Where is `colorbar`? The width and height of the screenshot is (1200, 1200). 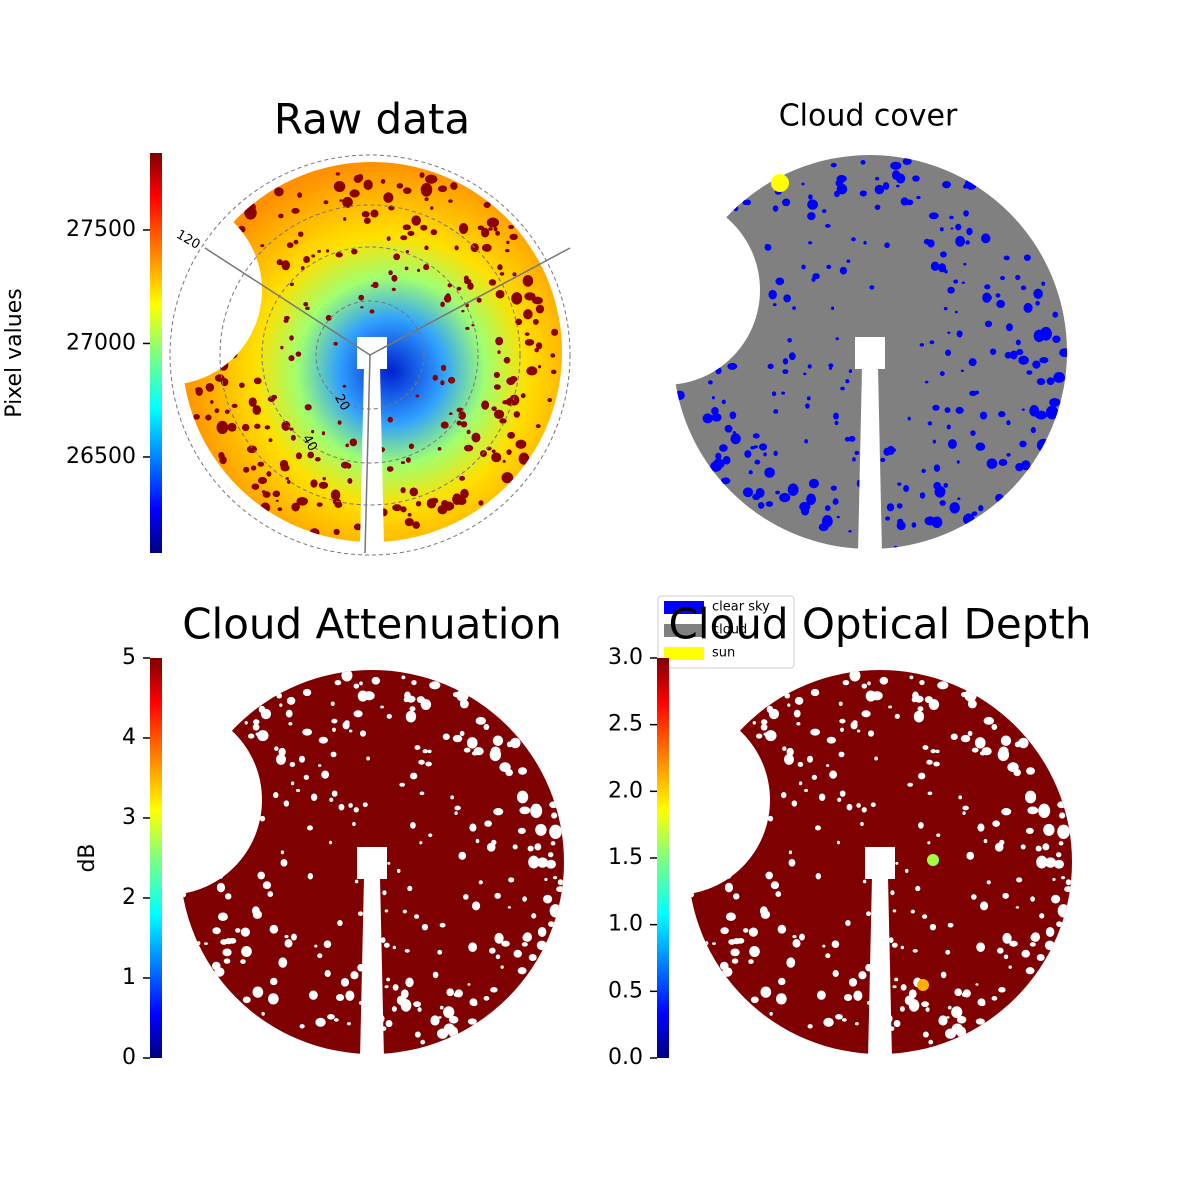
colorbar is located at coordinates (663, 858).